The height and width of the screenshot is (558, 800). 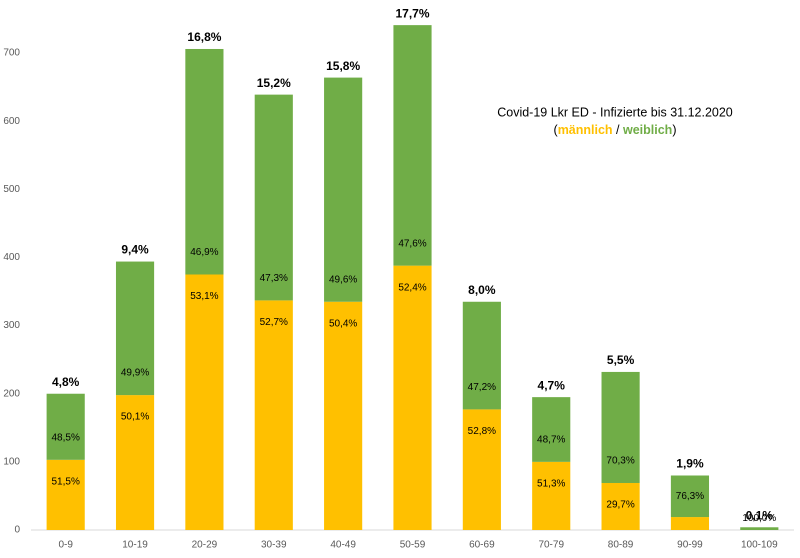 What do you see at coordinates (621, 545) in the screenshot?
I see `x-tick-label: 80-89` at bounding box center [621, 545].